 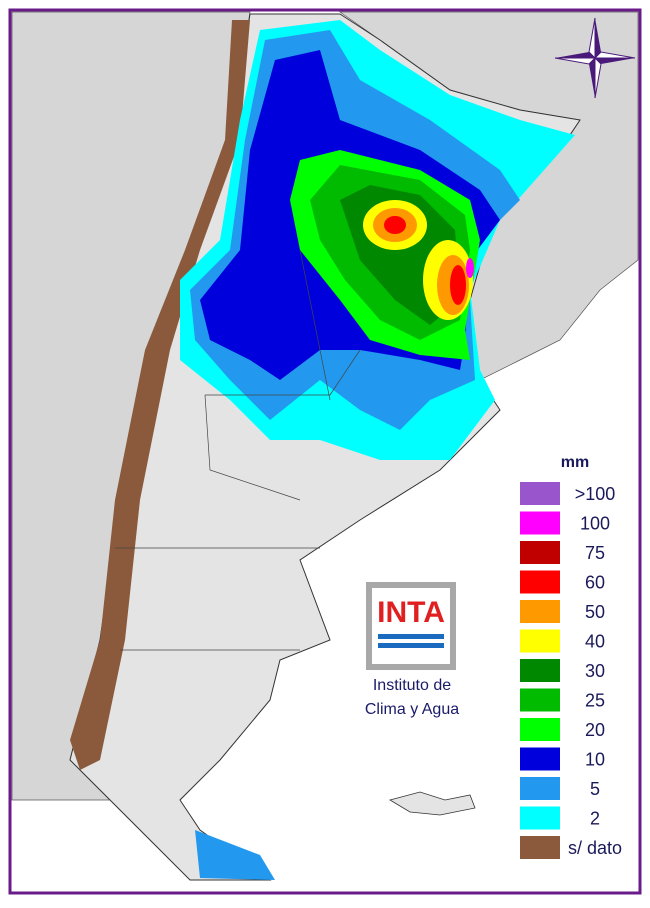 What do you see at coordinates (412, 709) in the screenshot?
I see `logo-caption: Clima y Agua` at bounding box center [412, 709].